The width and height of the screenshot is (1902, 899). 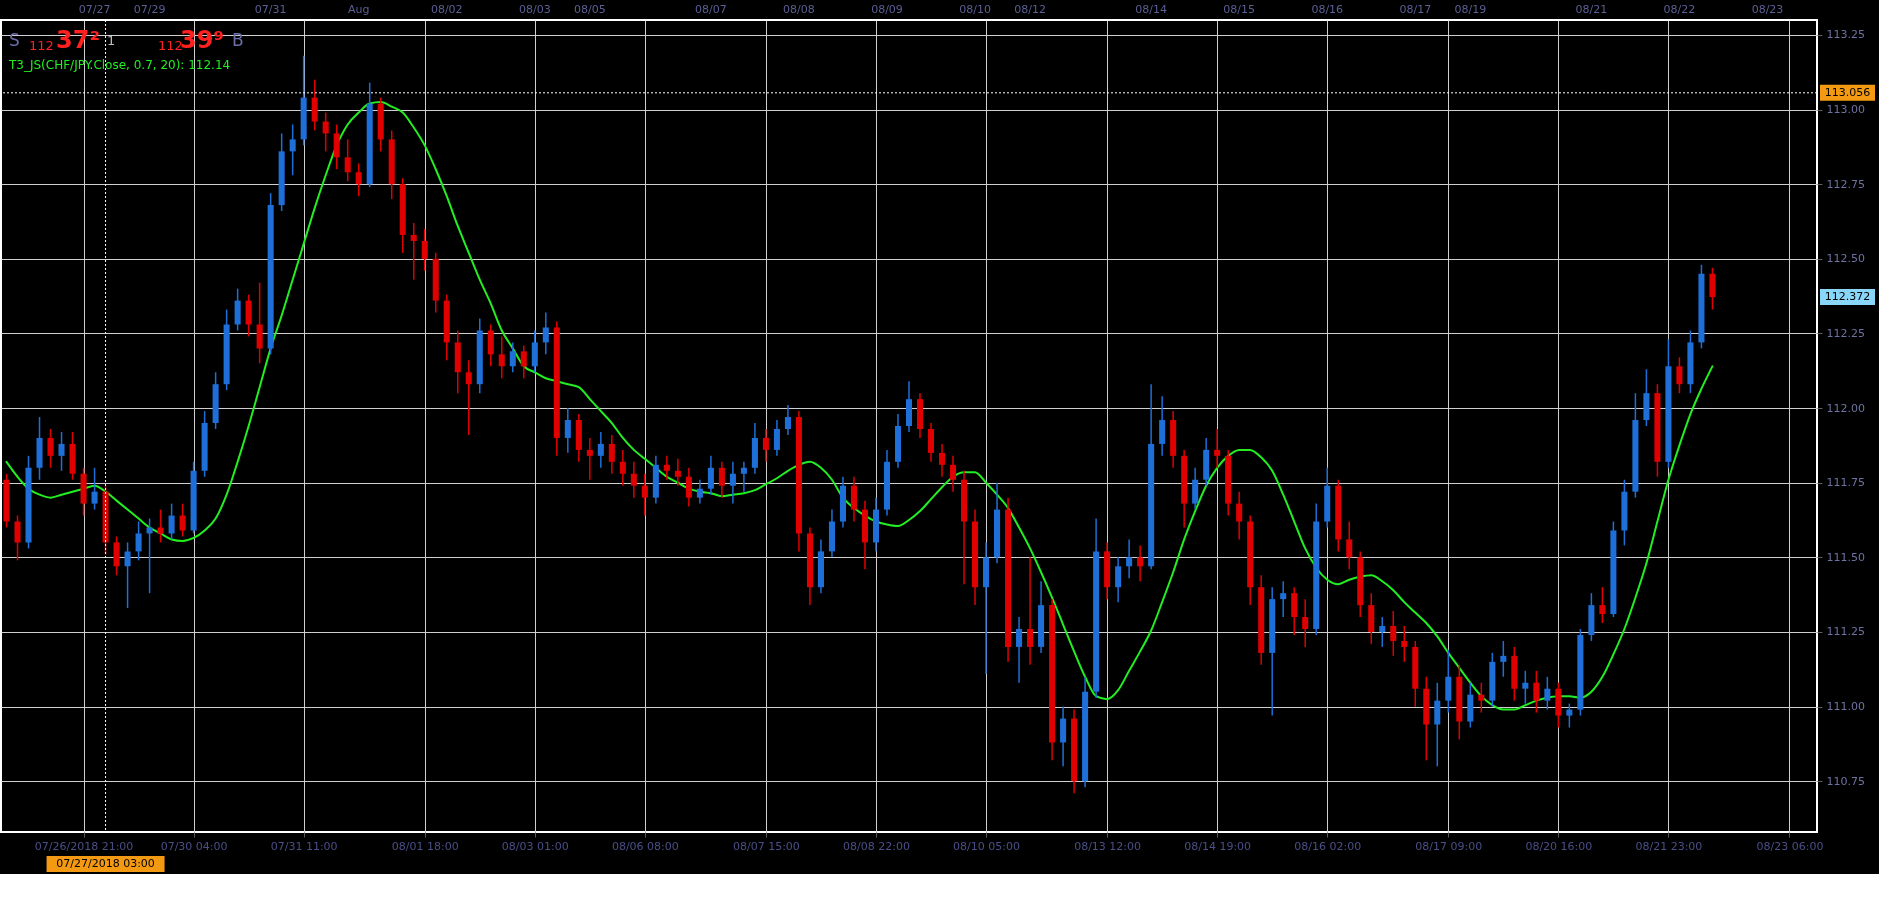 I want to click on text: 08/15, so click(x=1239, y=9).